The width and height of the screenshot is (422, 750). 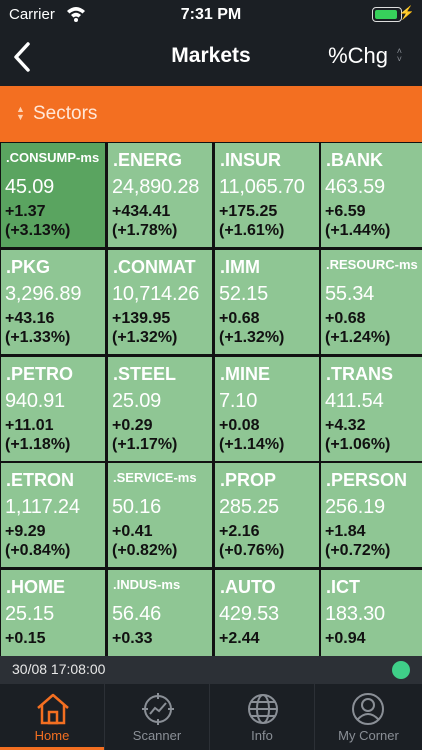 I want to click on tab-my-corner: My Corner, so click(x=368, y=717).